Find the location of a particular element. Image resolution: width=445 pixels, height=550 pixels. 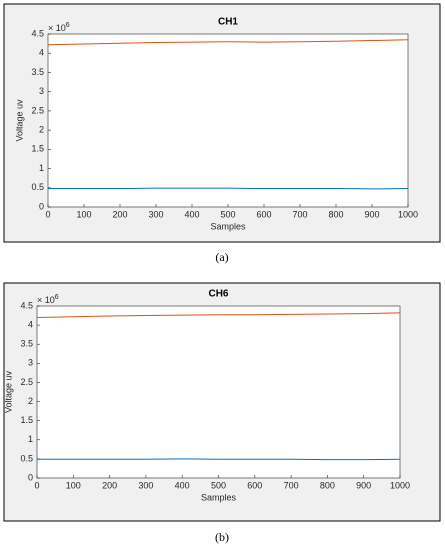

chart-title: CH1 is located at coordinates (228, 22).